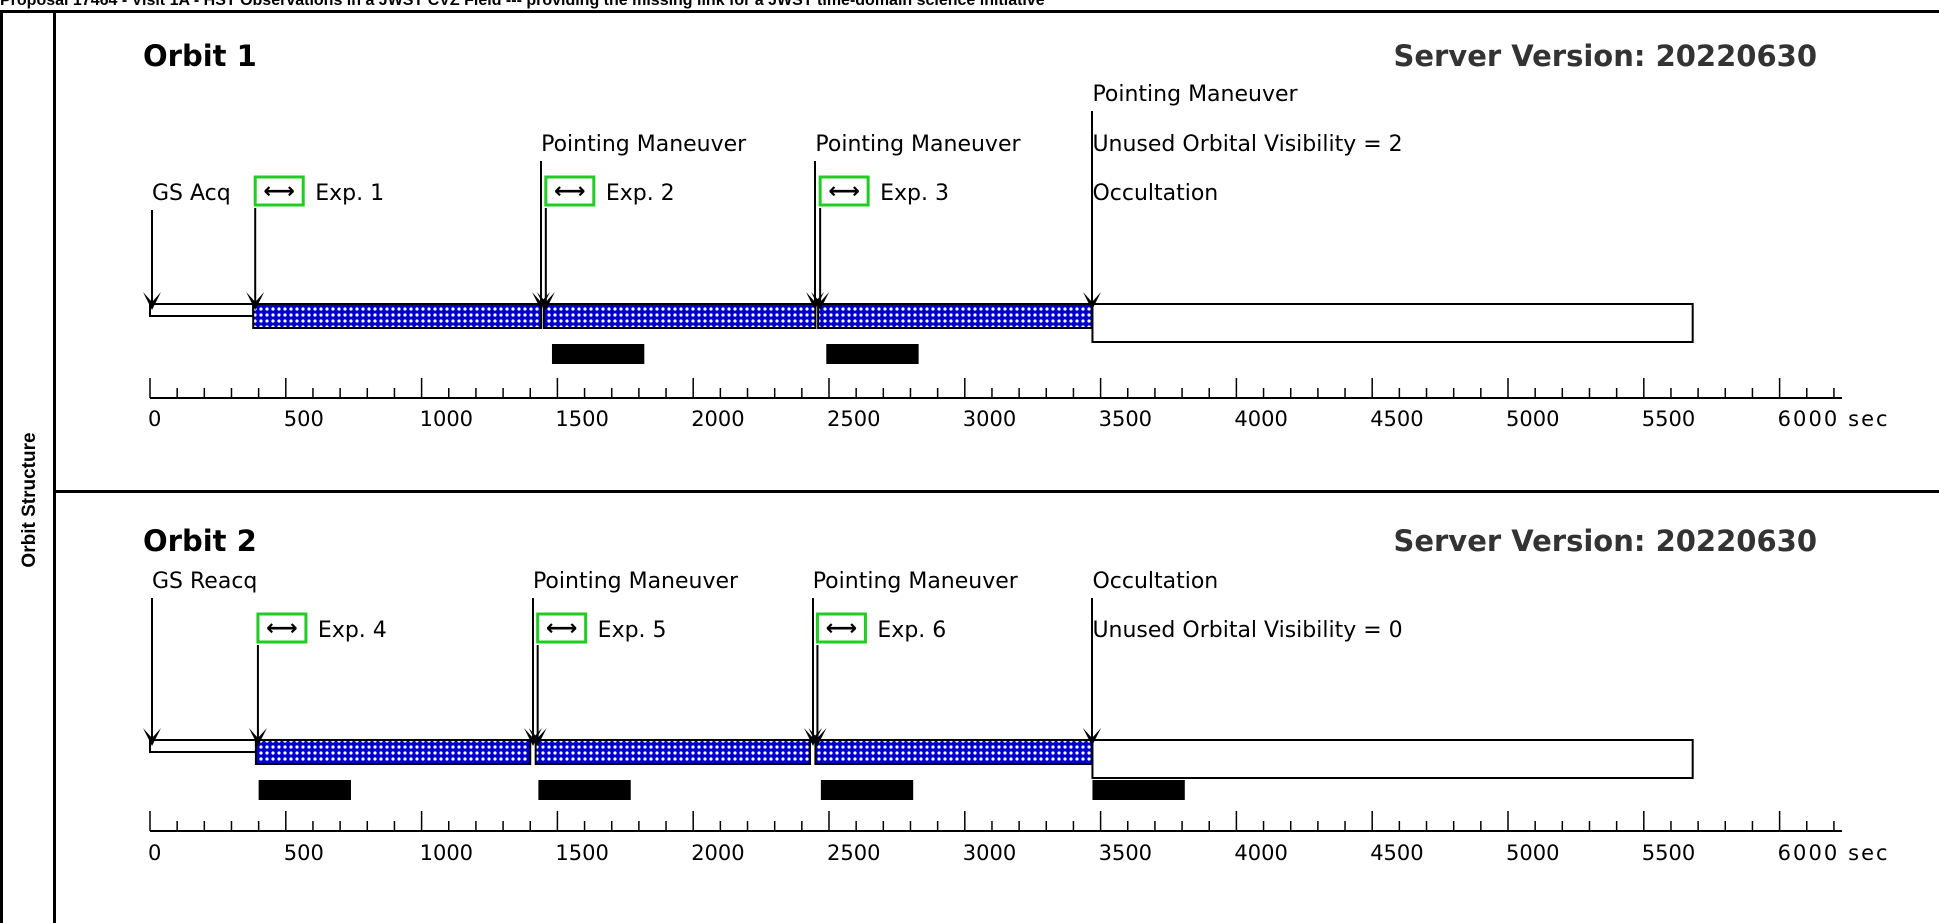 This screenshot has height=923, width=1939. What do you see at coordinates (200, 541) in the screenshot?
I see `orbit-title: Orbit 2` at bounding box center [200, 541].